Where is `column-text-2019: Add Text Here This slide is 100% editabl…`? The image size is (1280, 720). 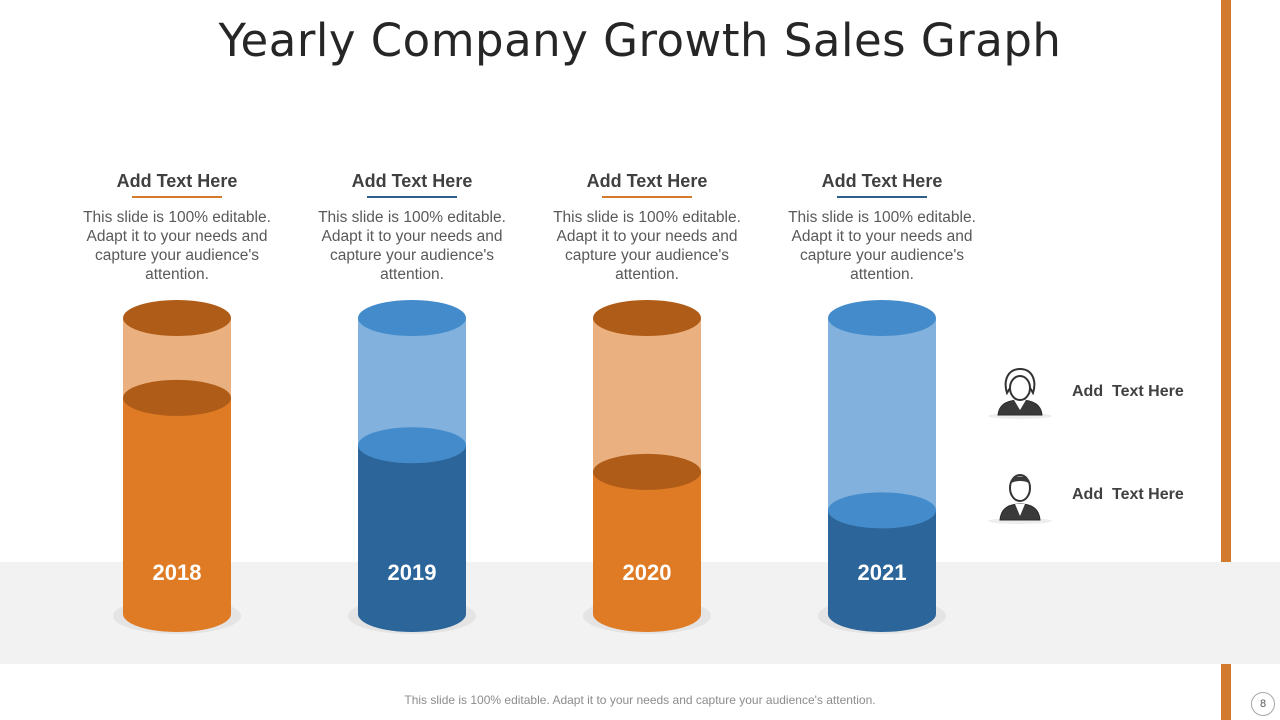
column-text-2019: Add Text Here This slide is 100% editabl… is located at coordinates (412, 227).